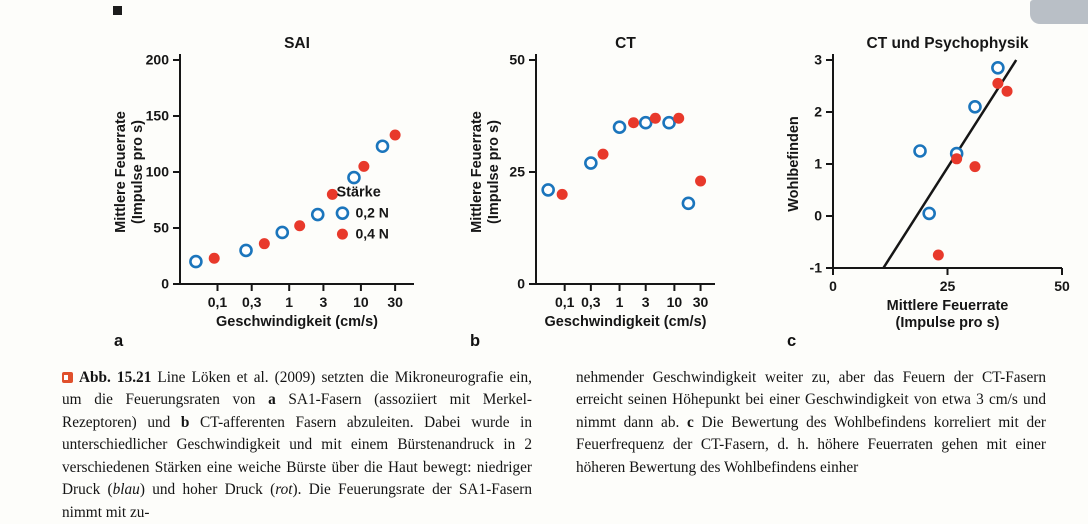 Image resolution: width=1088 pixels, height=524 pixels. I want to click on svg-text: 200, so click(158, 60).